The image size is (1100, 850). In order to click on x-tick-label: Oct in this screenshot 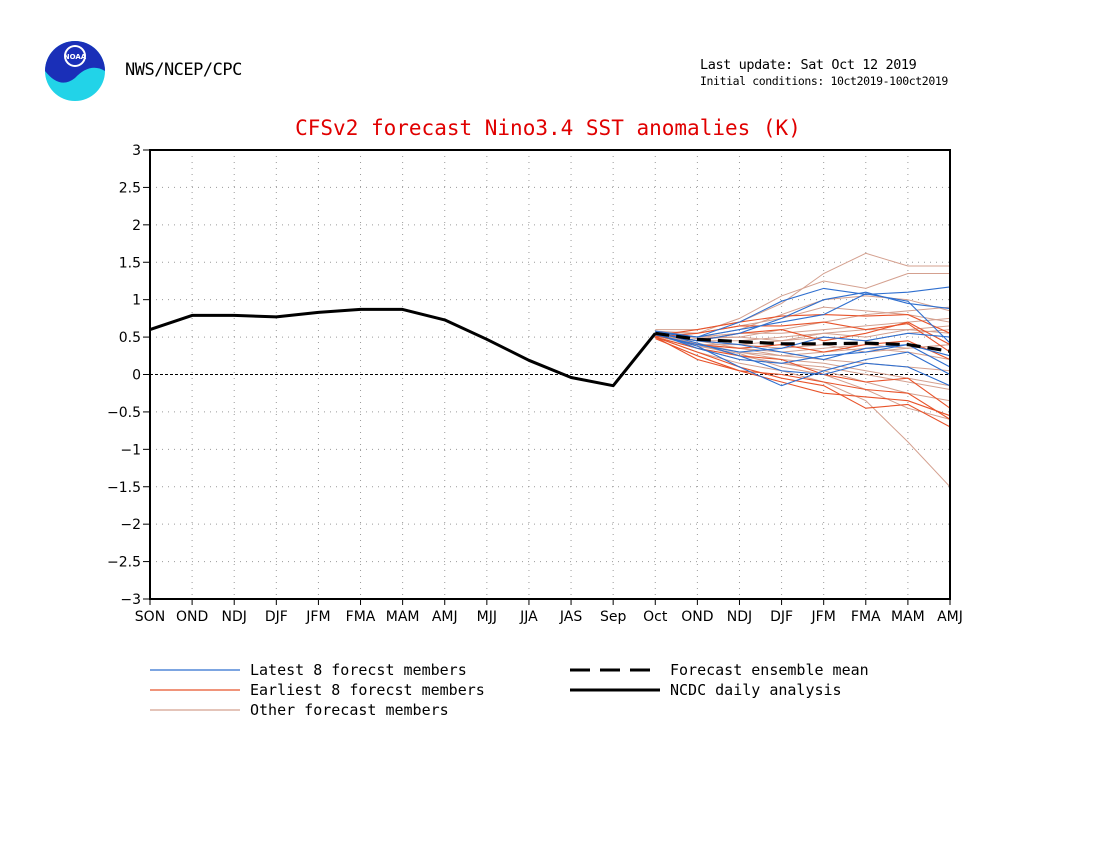, I will do `click(655, 617)`.